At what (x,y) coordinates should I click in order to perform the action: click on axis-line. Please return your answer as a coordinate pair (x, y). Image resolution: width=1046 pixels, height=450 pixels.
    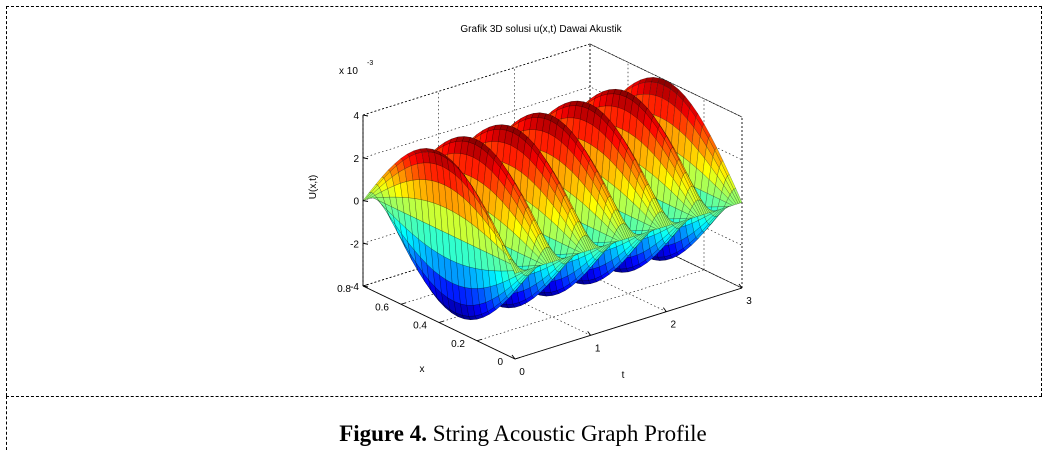
    Looking at the image, I should click on (628, 323).